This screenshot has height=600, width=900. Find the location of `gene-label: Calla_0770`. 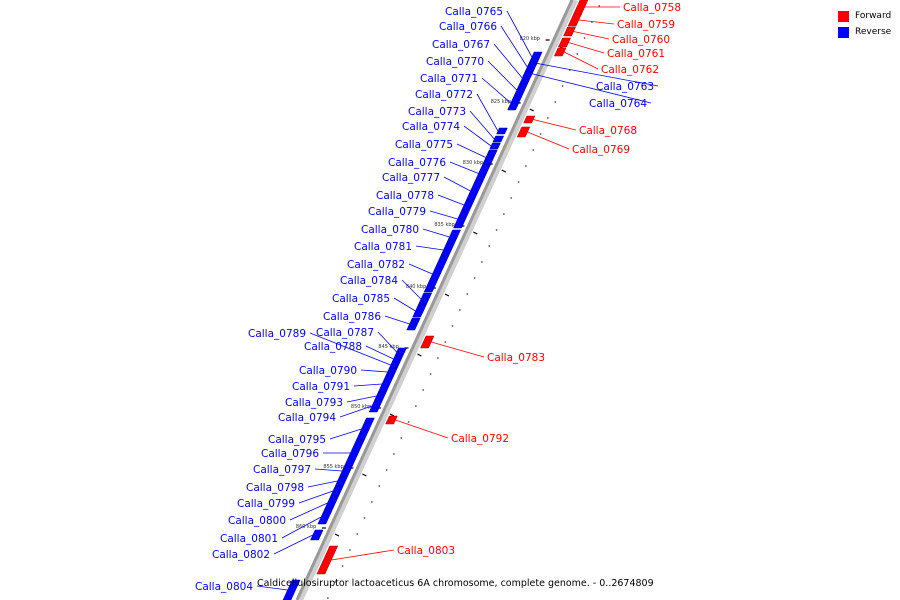

gene-label: Calla_0770 is located at coordinates (455, 62).